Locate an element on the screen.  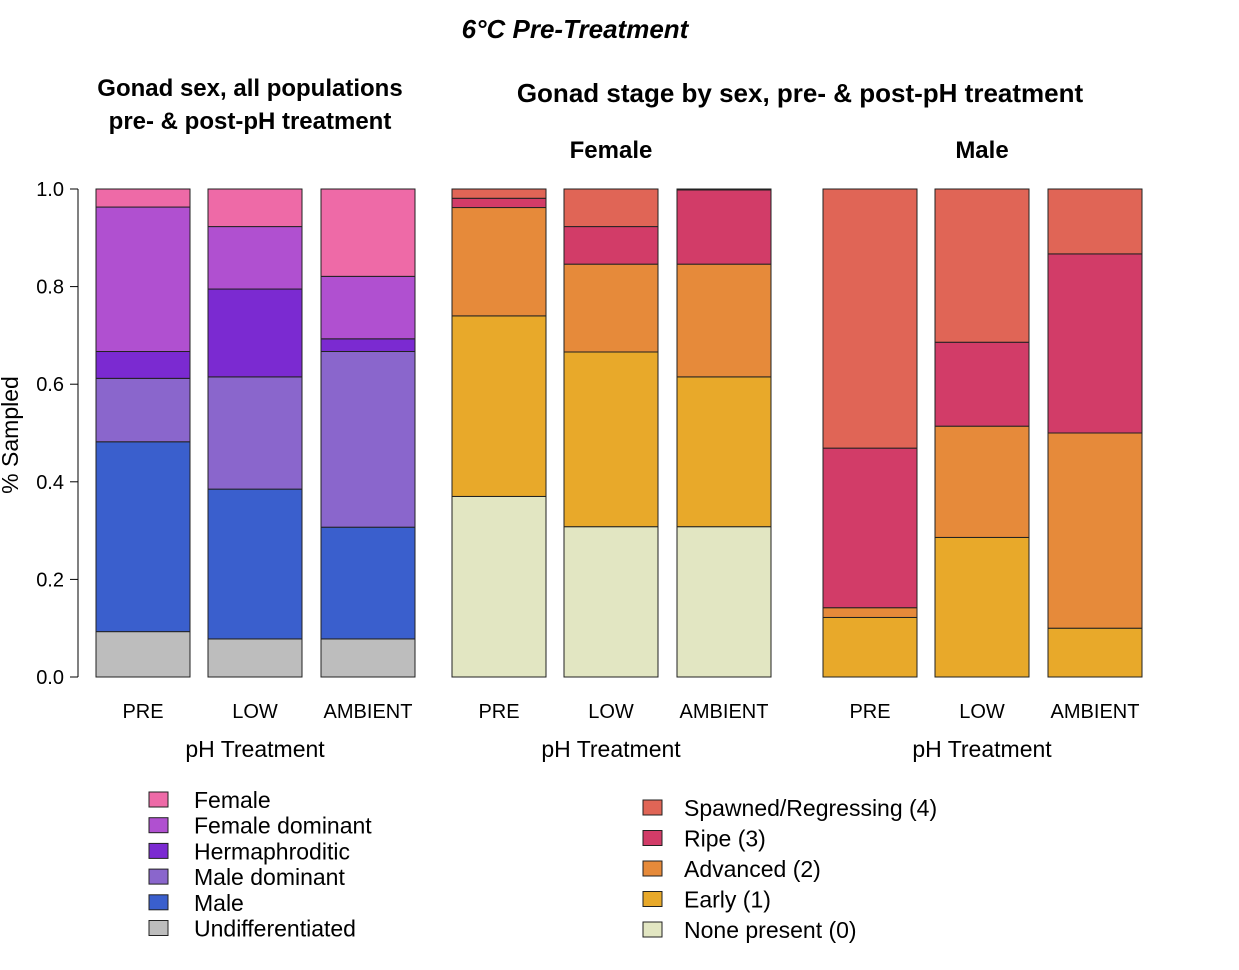
y-tick-label: 1.0 is located at coordinates (50, 190).